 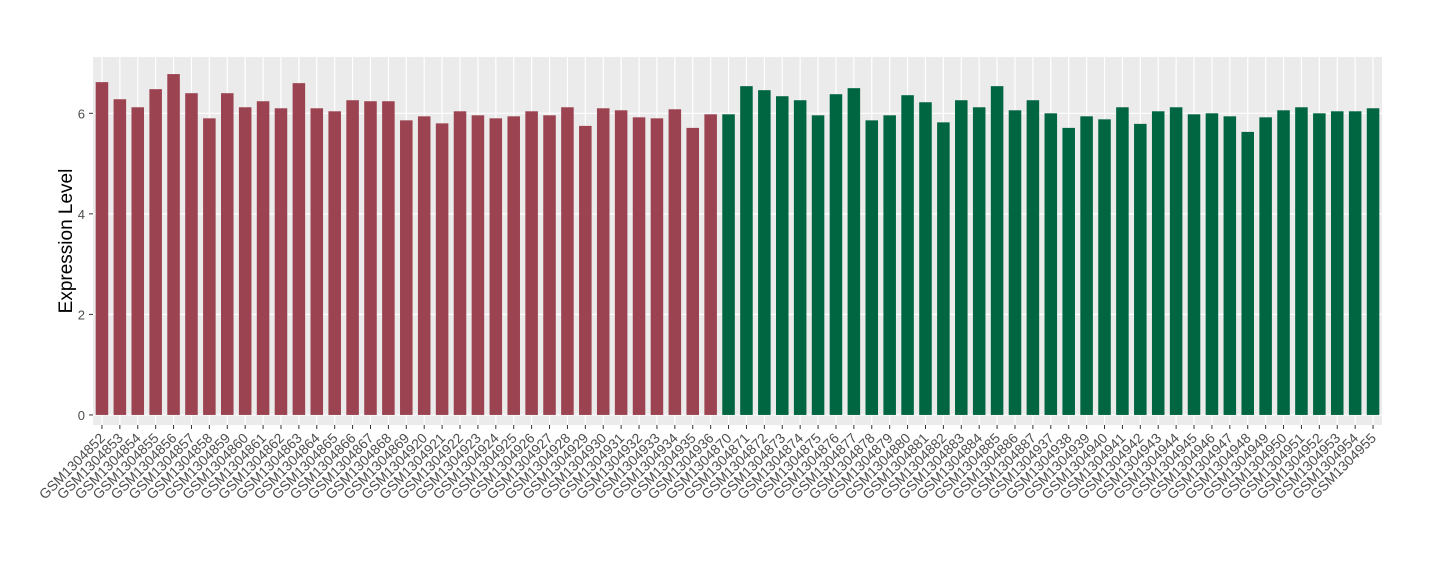 I want to click on y-tick-label: 4, so click(x=81, y=214).